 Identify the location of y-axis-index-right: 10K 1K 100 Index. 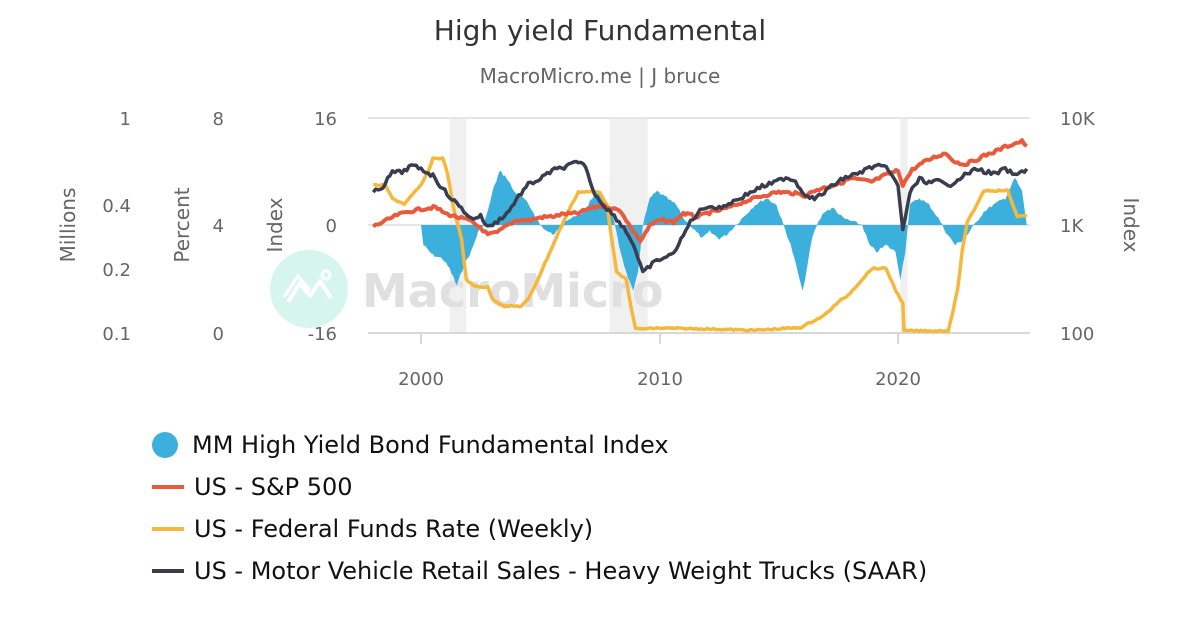
(1101, 227).